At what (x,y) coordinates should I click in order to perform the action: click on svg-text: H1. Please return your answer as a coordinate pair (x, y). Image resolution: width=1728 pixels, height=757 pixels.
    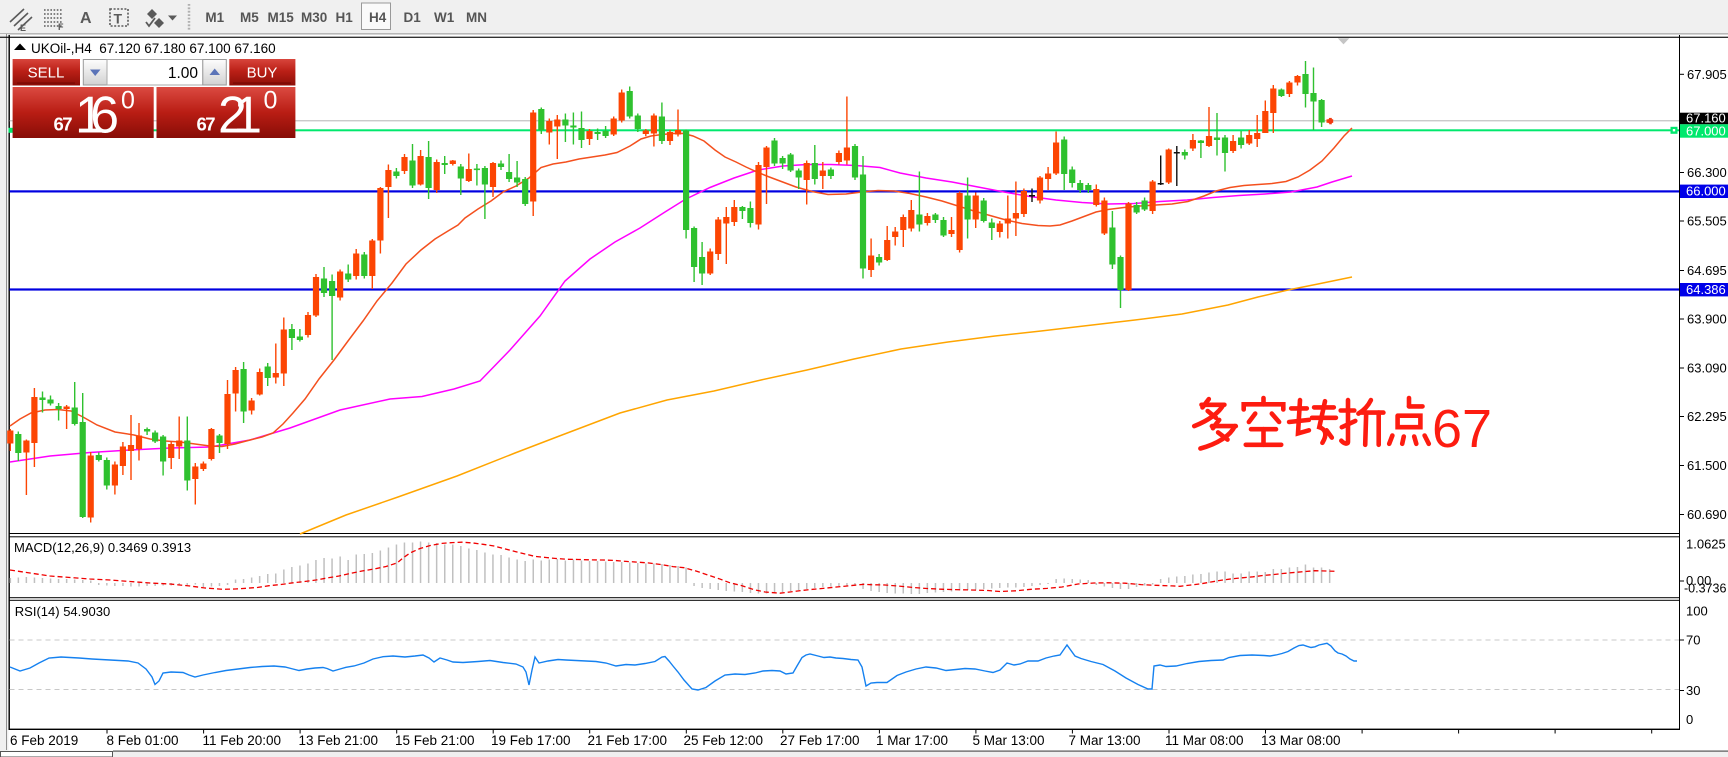
    Looking at the image, I should click on (345, 17).